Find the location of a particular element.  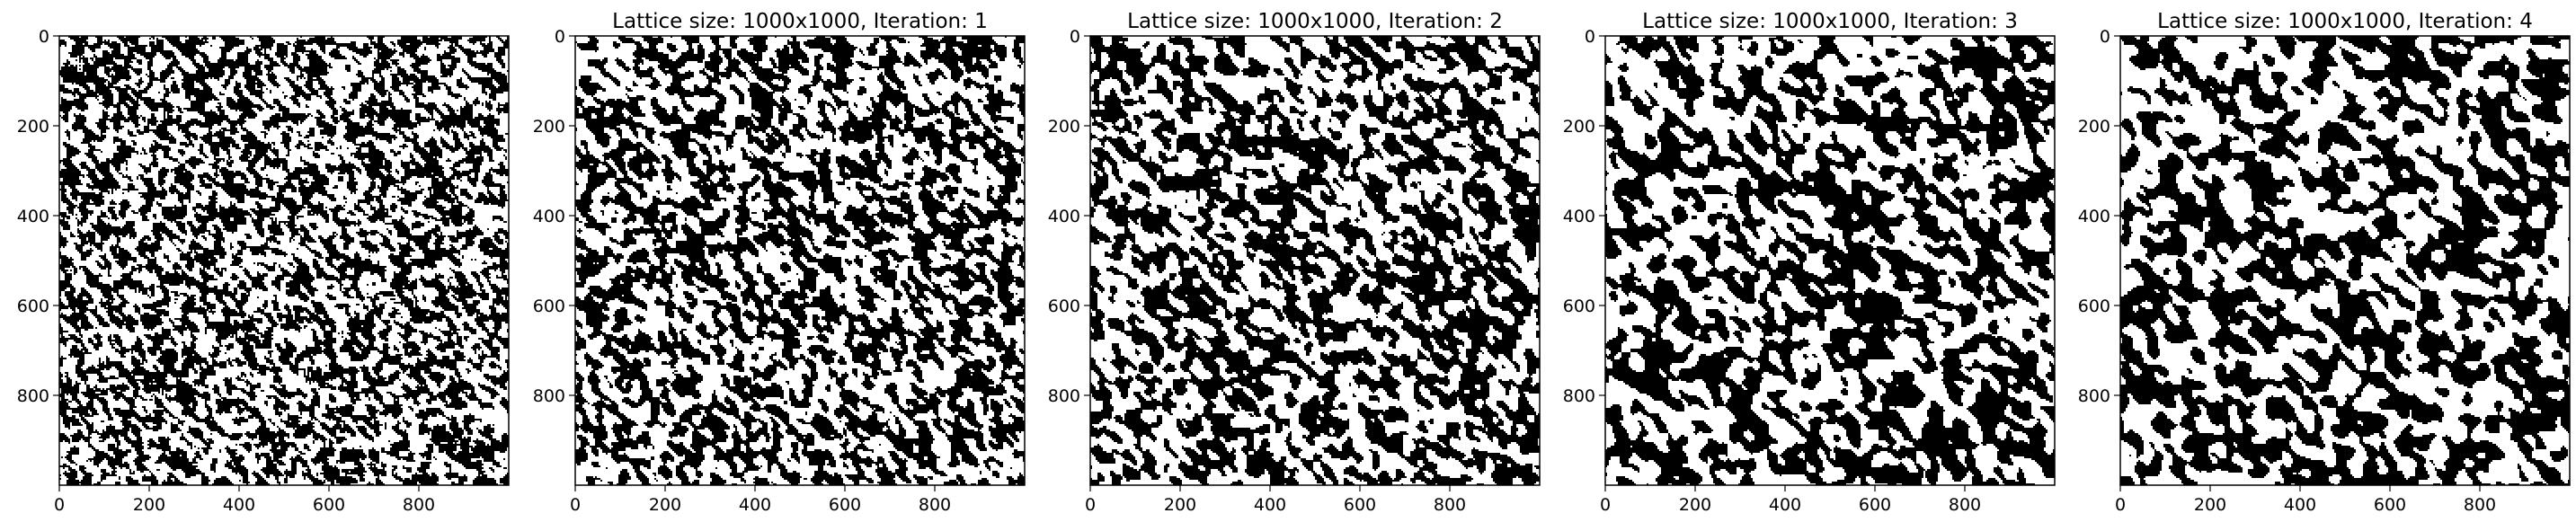

panel-title: Lattice size: 1000x1000, Iteration: 1 is located at coordinates (800, 21).